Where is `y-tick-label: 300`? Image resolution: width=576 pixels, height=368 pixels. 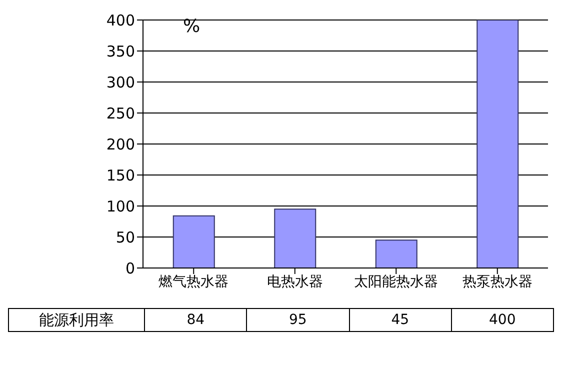
y-tick-label: 300 is located at coordinates (120, 82).